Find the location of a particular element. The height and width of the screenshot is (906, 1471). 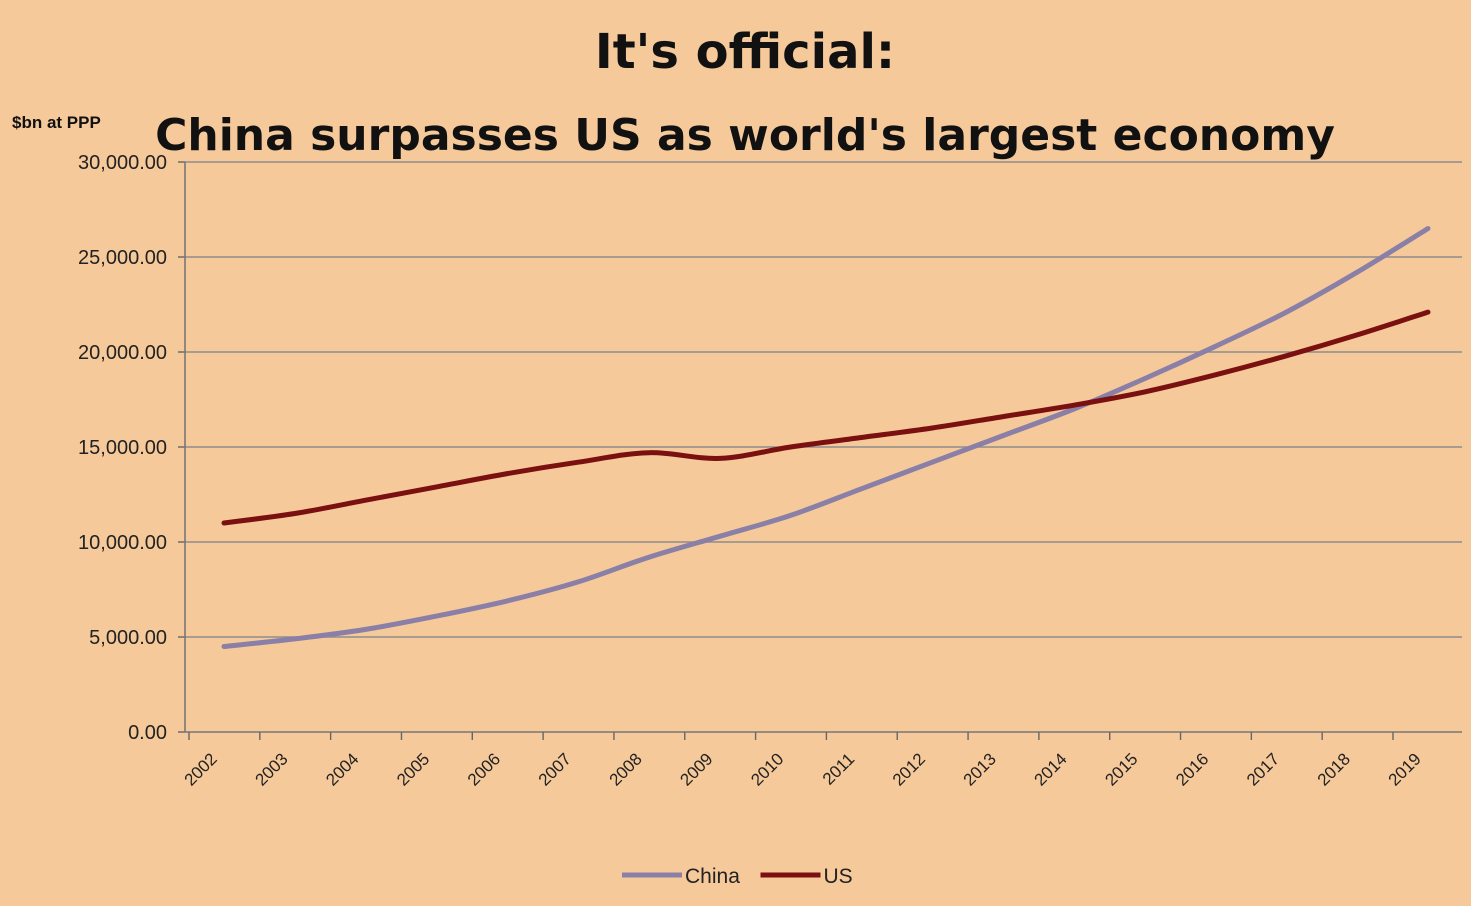

y-tick-label: 10,000.00 is located at coordinates (122, 543).